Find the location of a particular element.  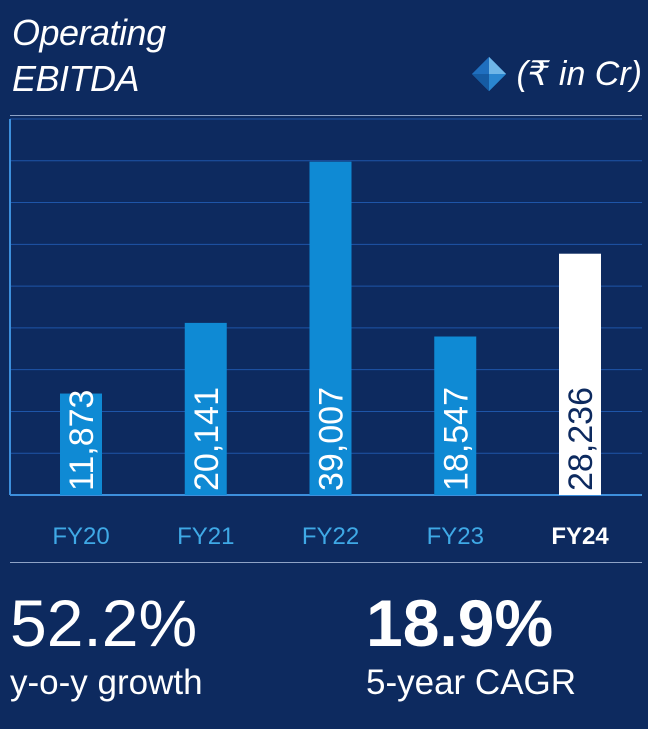

cagr-label: 5-year CAGR is located at coordinates (471, 682).